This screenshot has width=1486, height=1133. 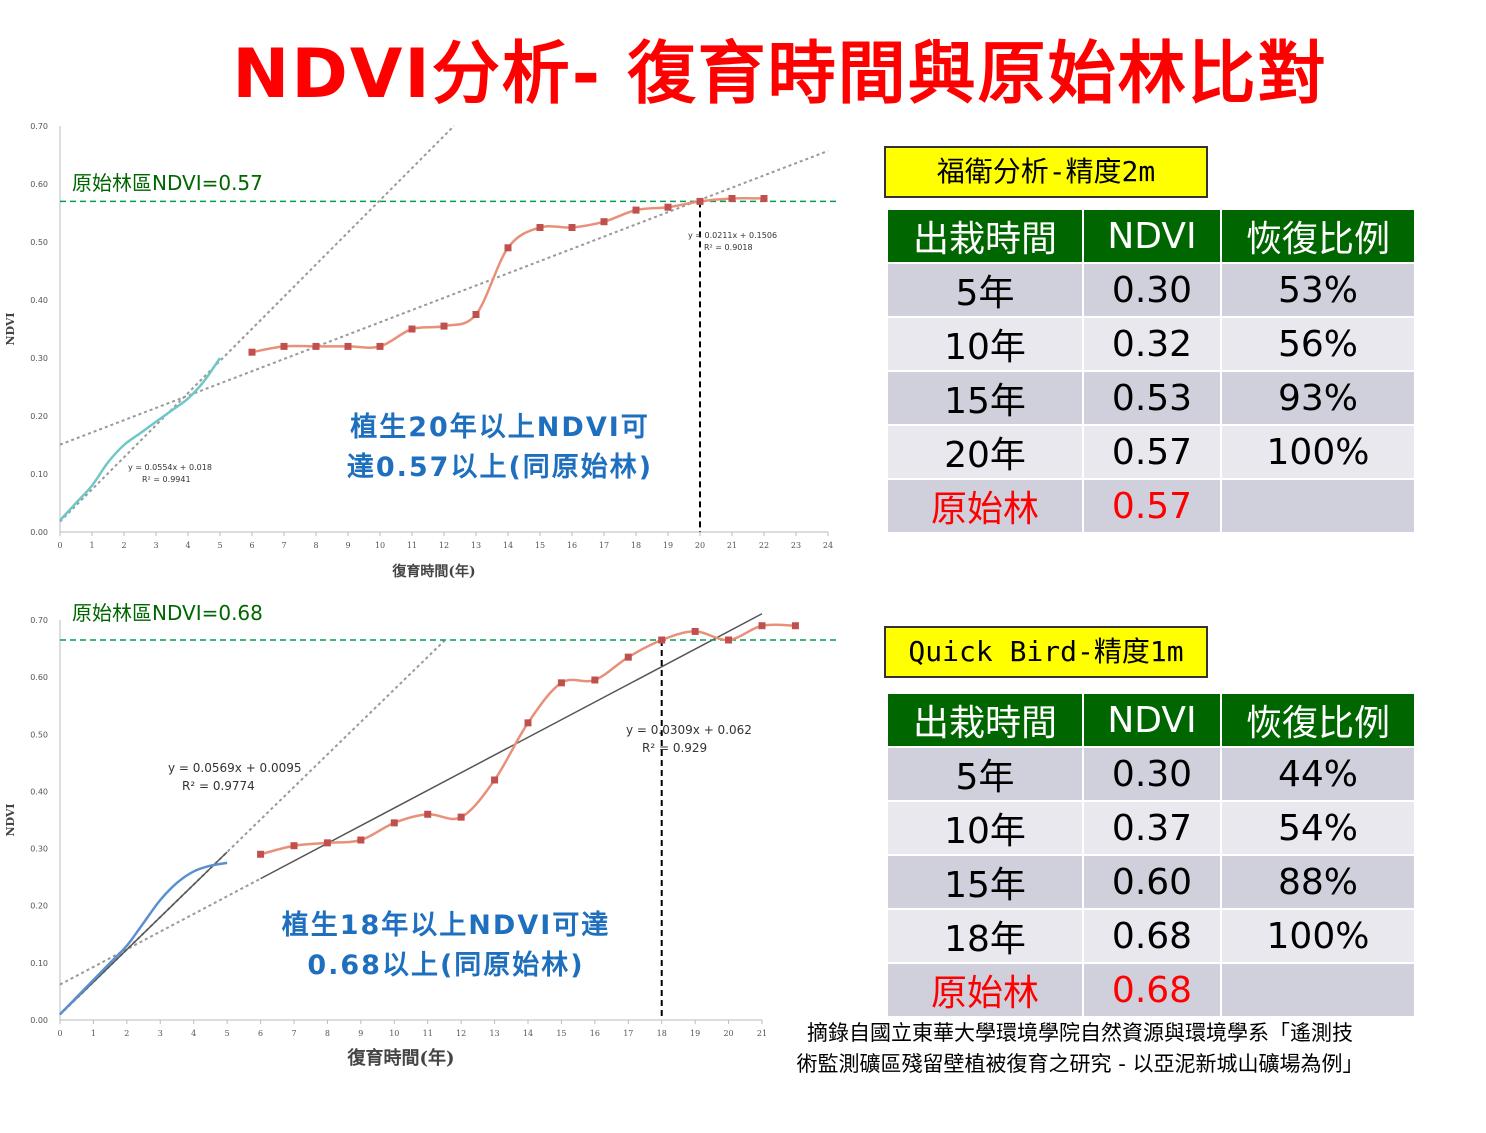 I want to click on x-tick-label: 19, so click(x=668, y=545).